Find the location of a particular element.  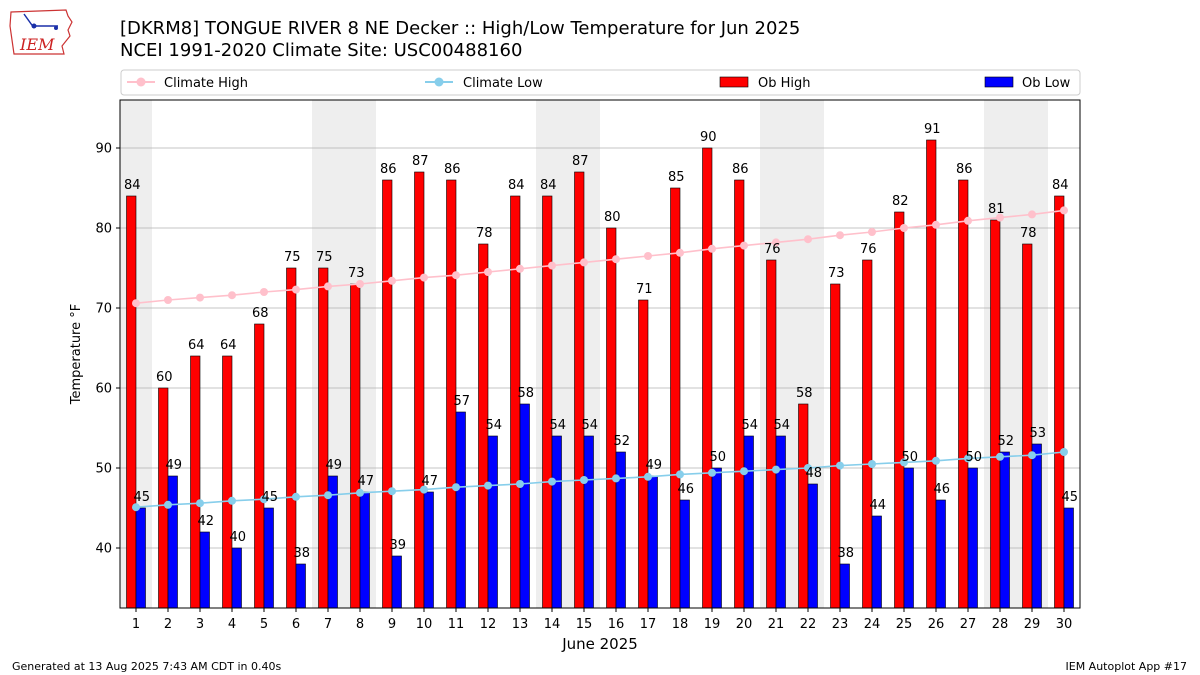

y-tick-label: 70 is located at coordinates (103, 309).